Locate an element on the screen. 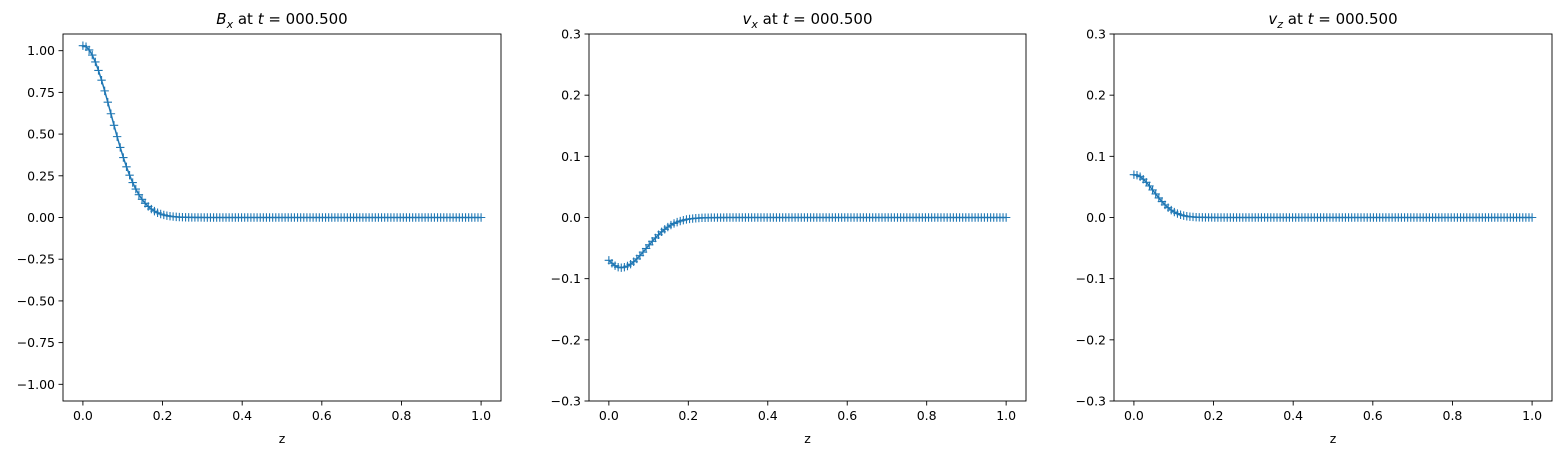 The height and width of the screenshot is (456, 1560). title-symbol: B is located at coordinates (221, 19).